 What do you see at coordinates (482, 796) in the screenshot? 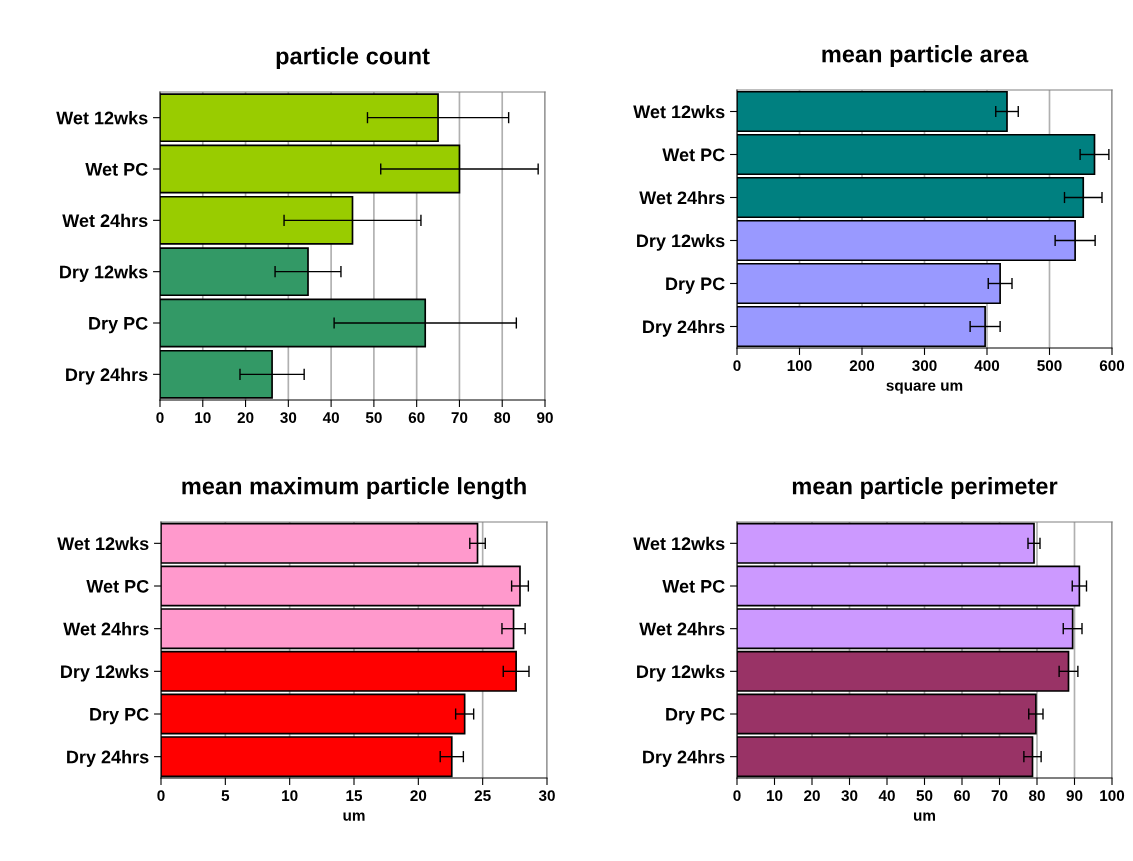
I see `x-tick-label: 25` at bounding box center [482, 796].